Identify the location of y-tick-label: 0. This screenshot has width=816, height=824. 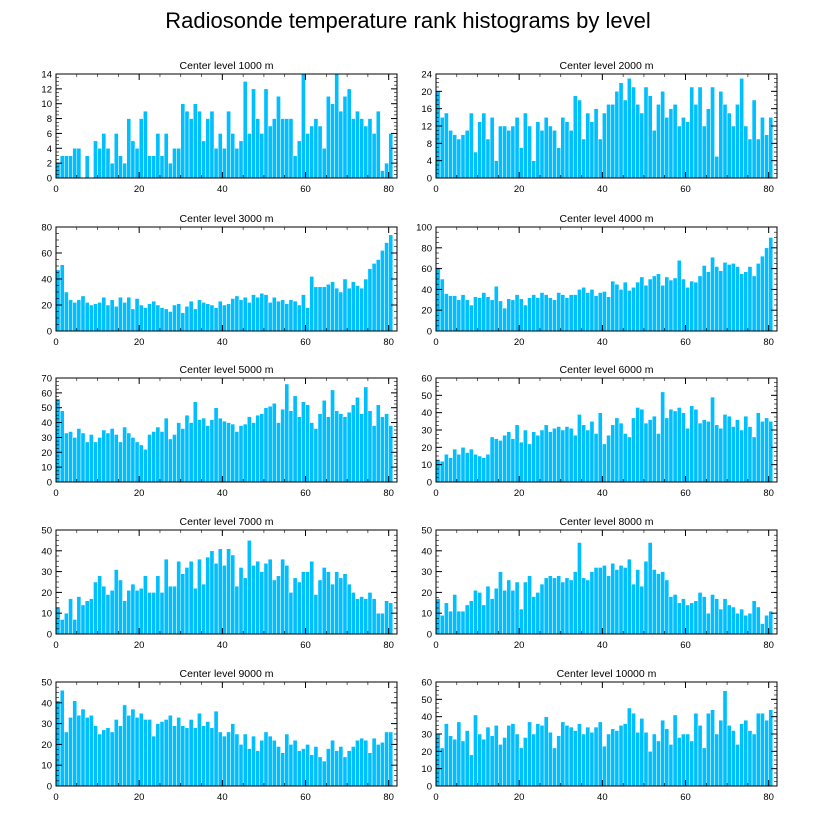
(429, 332).